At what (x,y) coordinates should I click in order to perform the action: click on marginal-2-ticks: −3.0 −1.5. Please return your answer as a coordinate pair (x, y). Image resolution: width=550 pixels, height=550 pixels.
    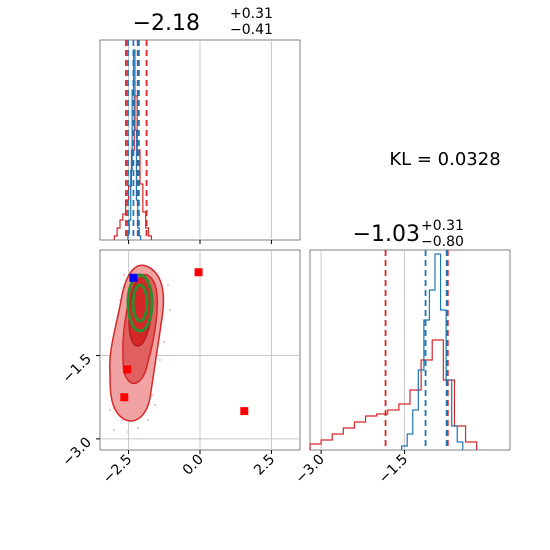
    Looking at the image, I should click on (352, 468).